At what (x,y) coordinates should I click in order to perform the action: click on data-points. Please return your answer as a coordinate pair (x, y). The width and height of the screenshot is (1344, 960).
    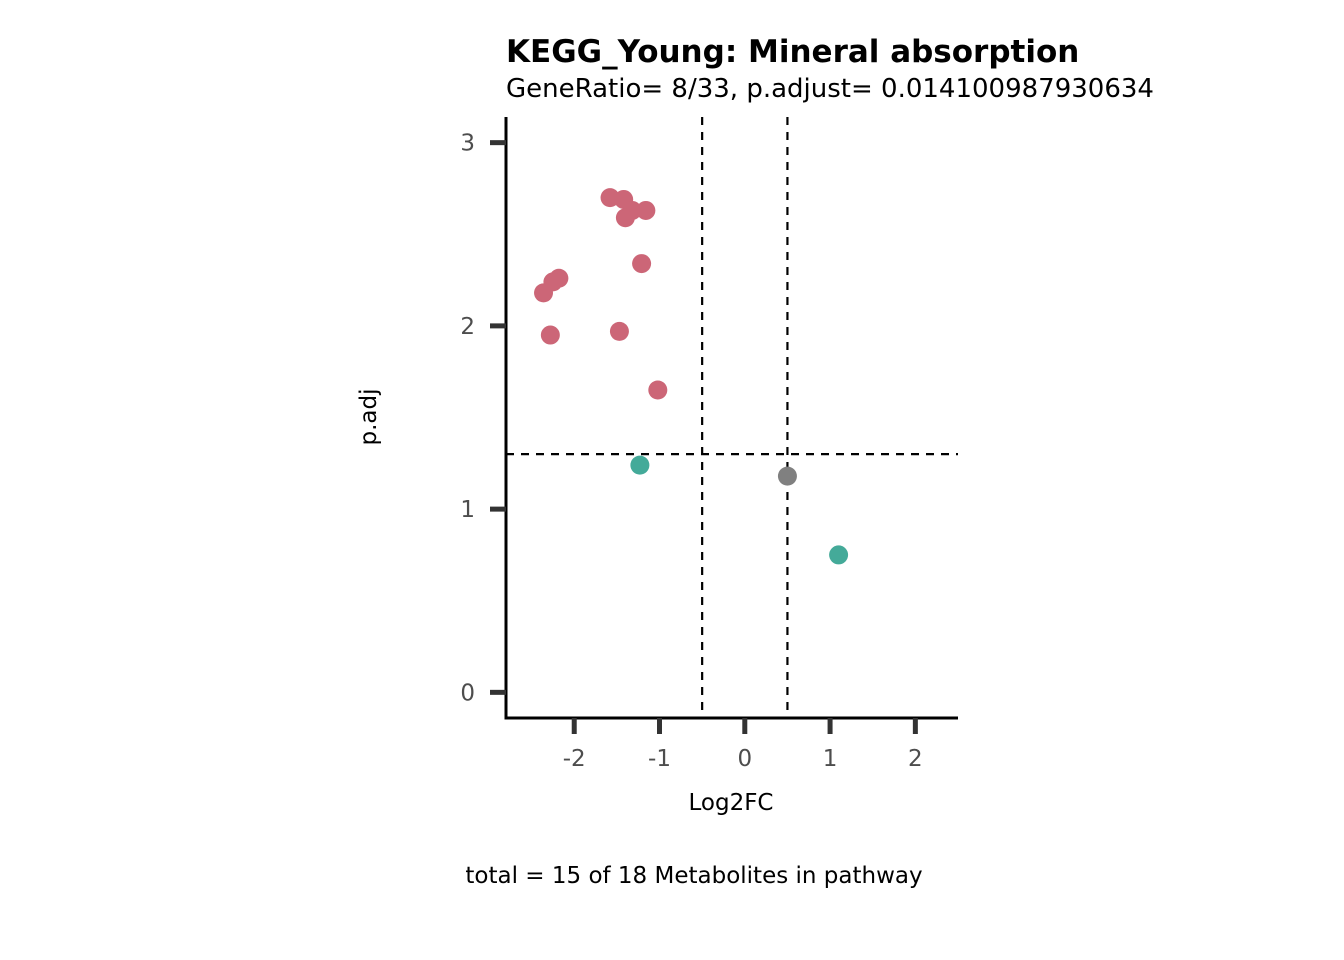
    Looking at the image, I should click on (691, 376).